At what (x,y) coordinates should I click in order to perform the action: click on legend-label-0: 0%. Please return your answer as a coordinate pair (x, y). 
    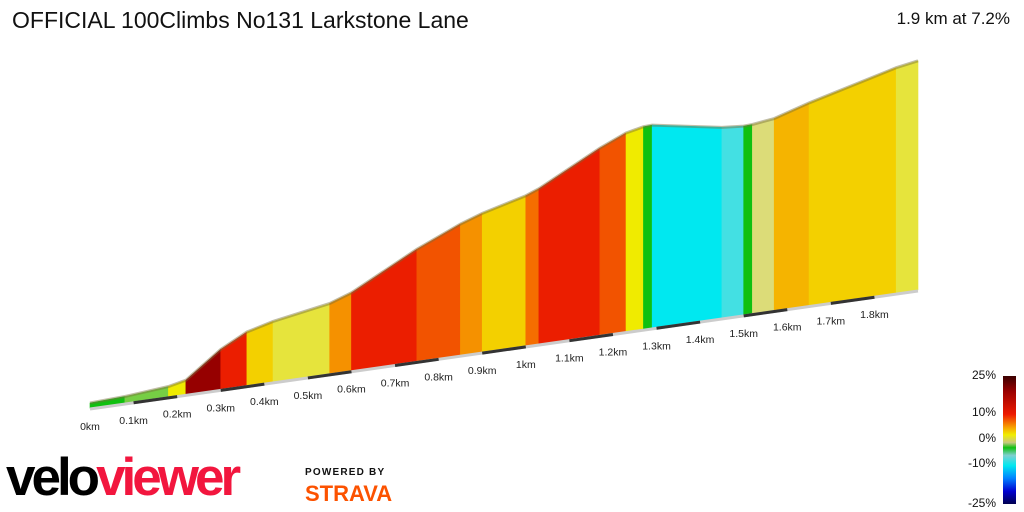
    Looking at the image, I should click on (987, 438).